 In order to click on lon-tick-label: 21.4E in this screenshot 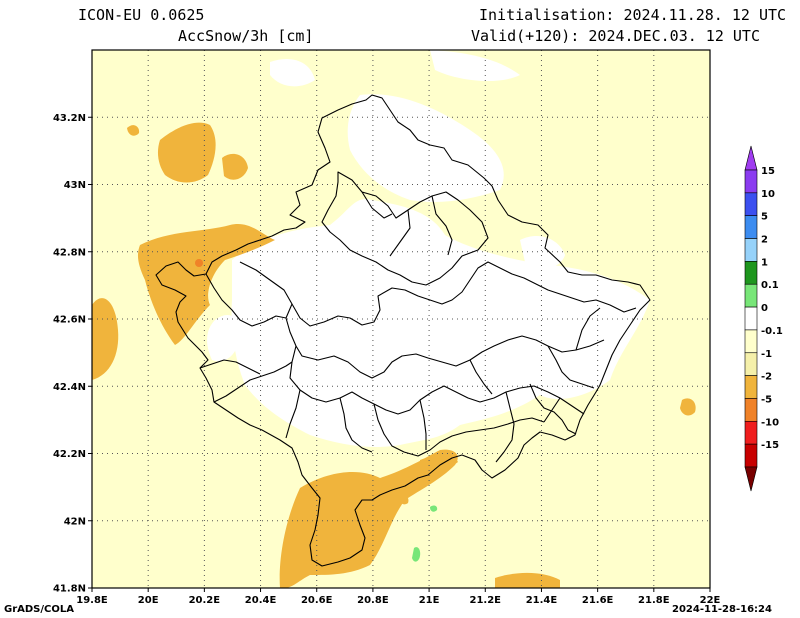, I will do `click(542, 600)`.